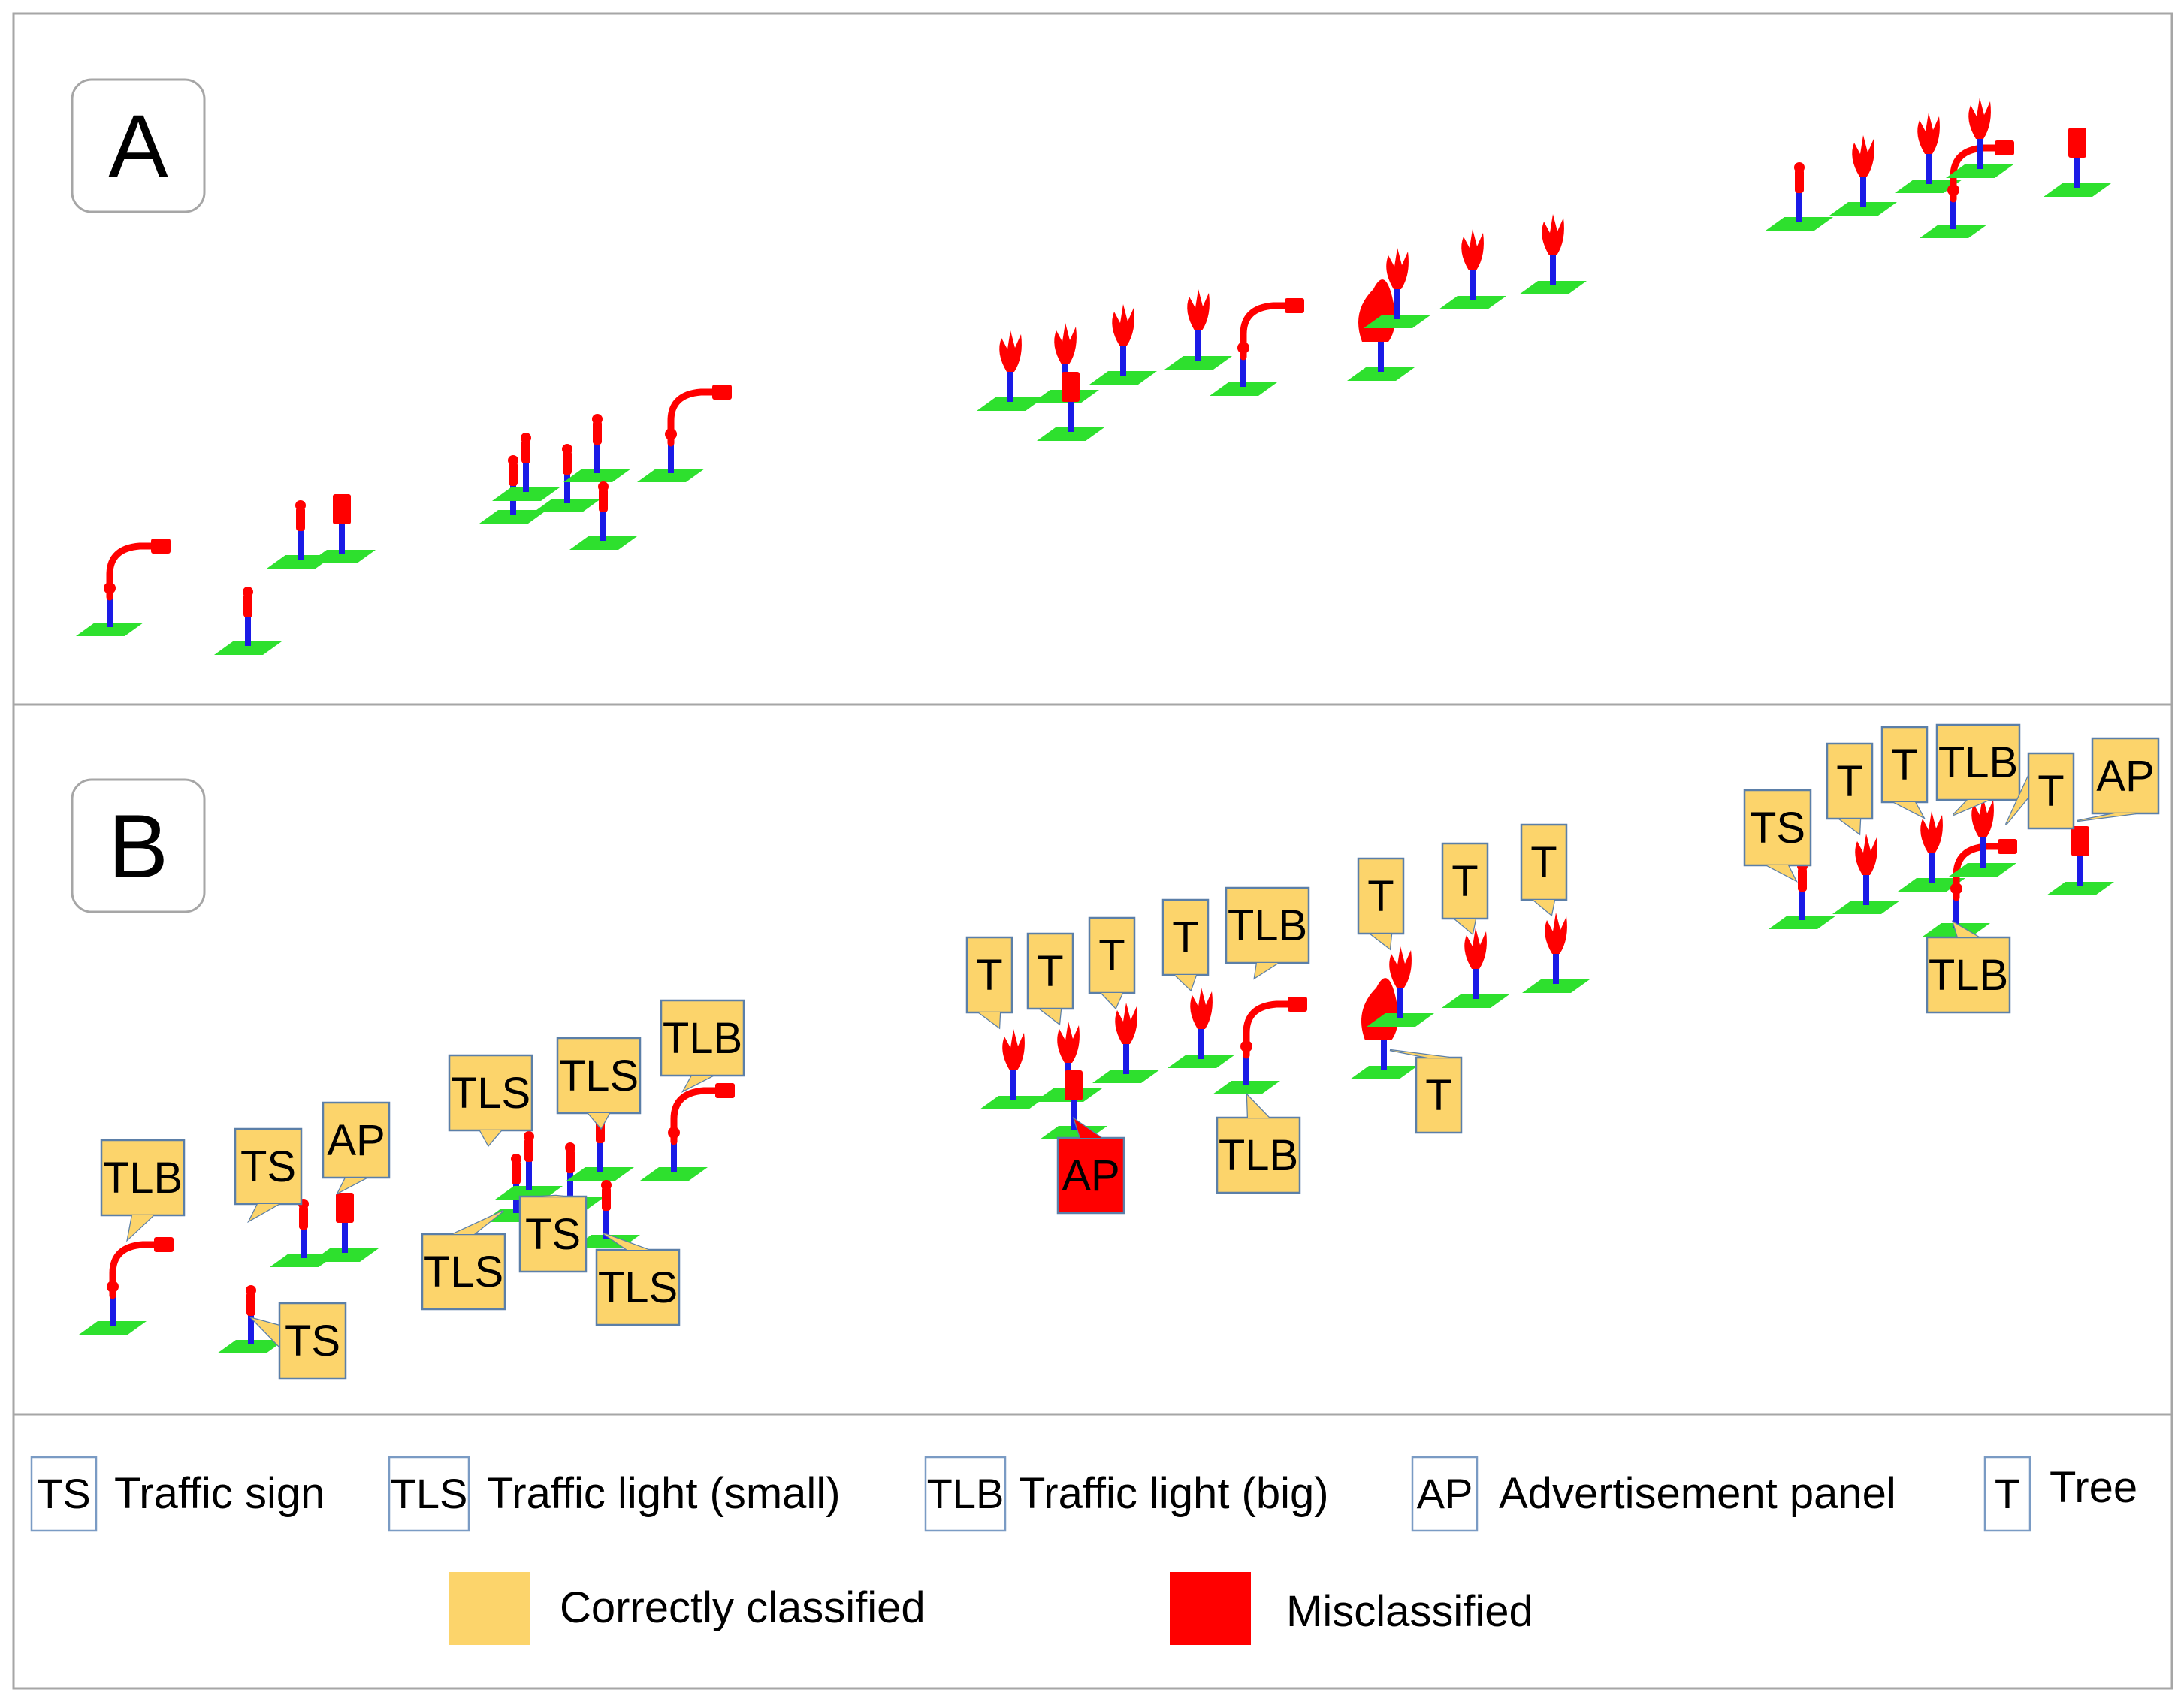 The height and width of the screenshot is (1702, 2184). What do you see at coordinates (143, 1190) in the screenshot?
I see `label-callout-0: TLB` at bounding box center [143, 1190].